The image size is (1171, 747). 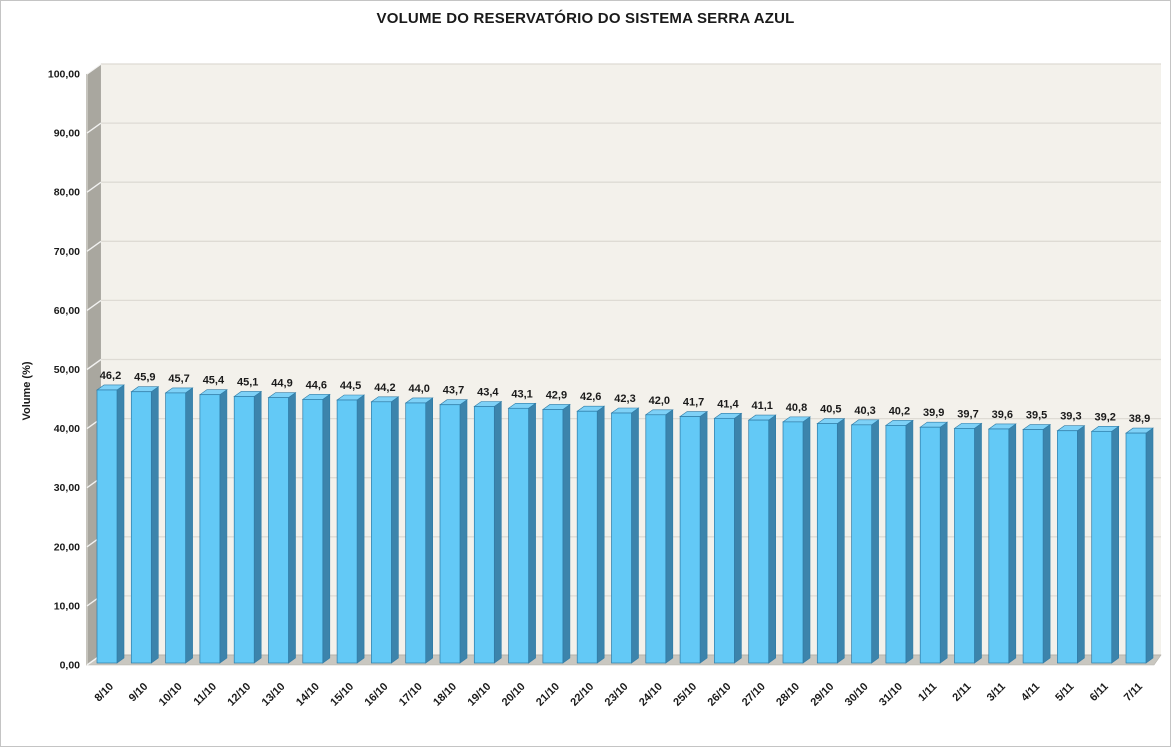 What do you see at coordinates (754, 695) in the screenshot?
I see `x-tick-label: 27/10` at bounding box center [754, 695].